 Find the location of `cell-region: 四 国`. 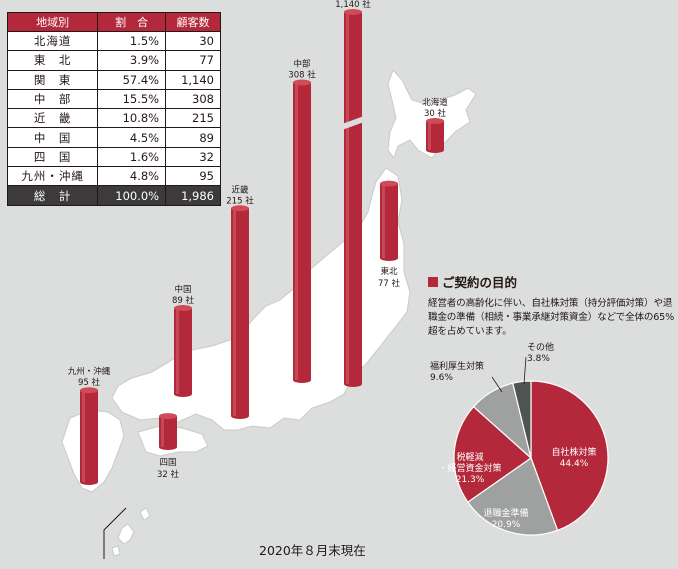

cell-region: 四 国 is located at coordinates (52, 157).